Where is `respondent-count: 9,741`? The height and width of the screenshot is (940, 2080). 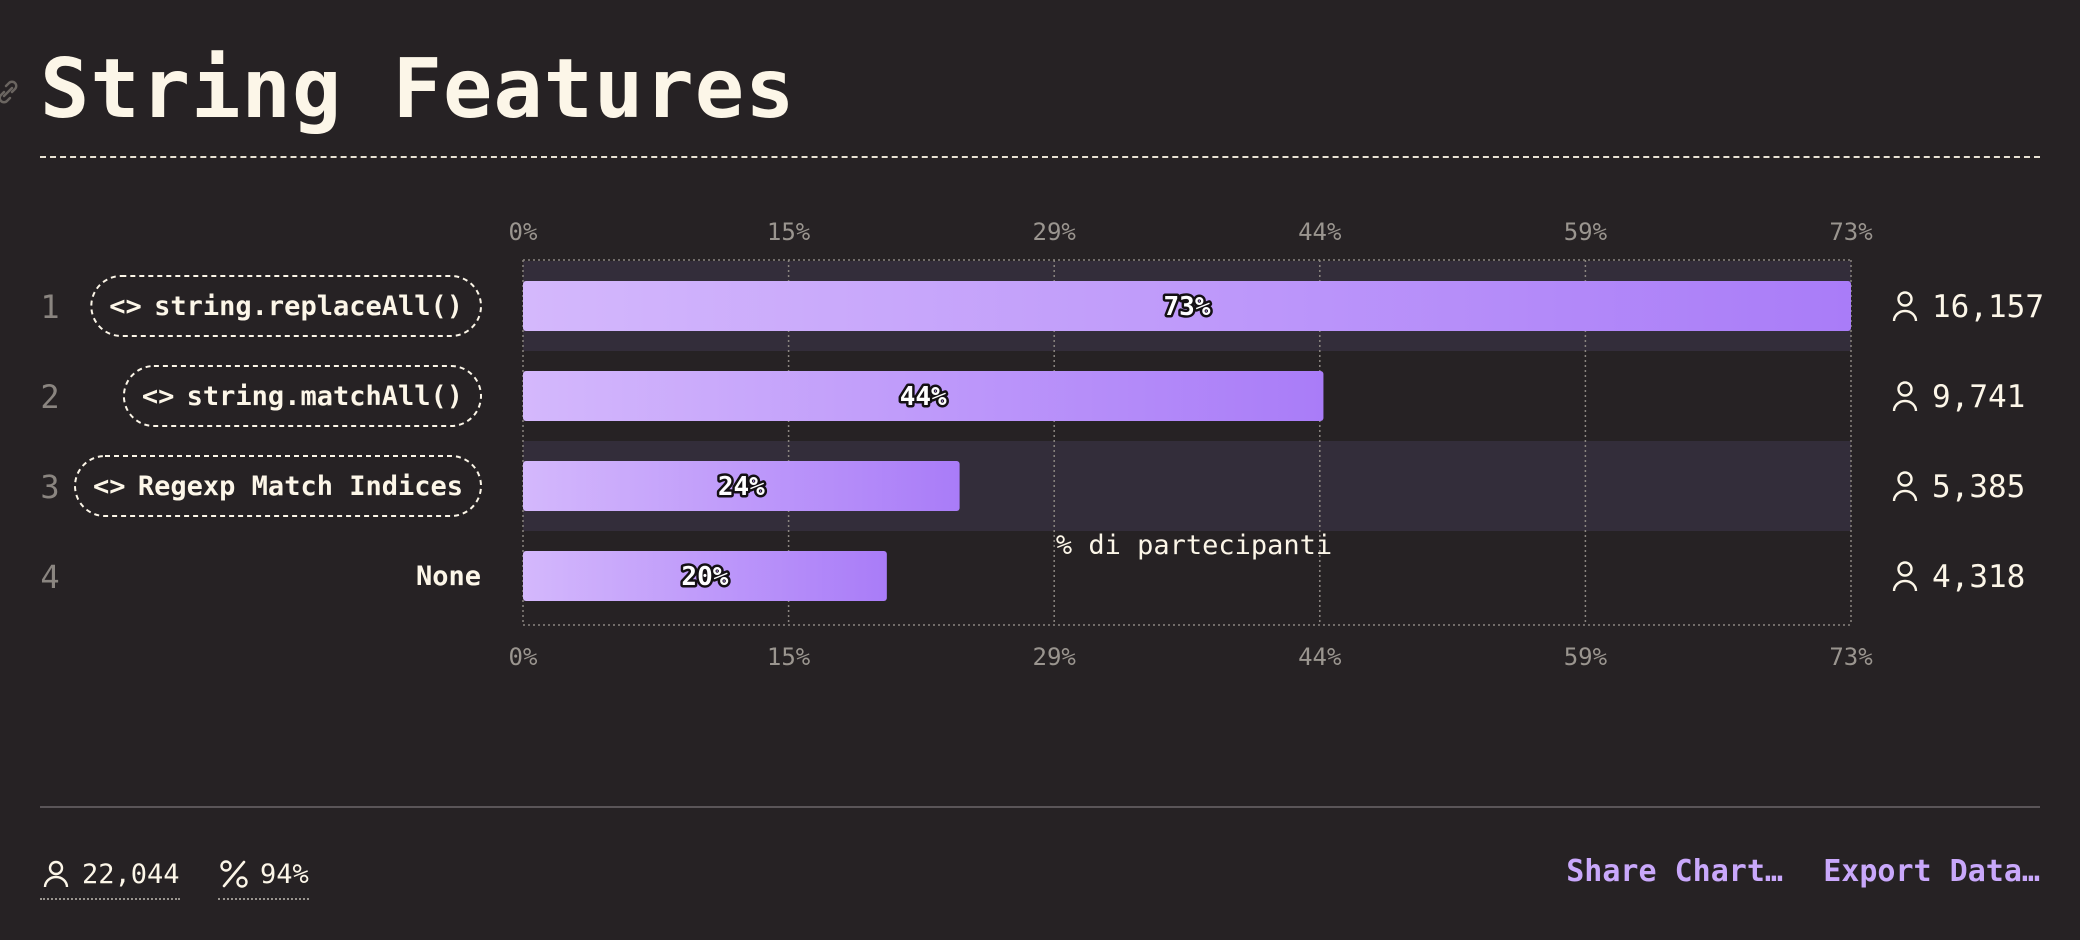
respondent-count: 9,741 is located at coordinates (1958, 397).